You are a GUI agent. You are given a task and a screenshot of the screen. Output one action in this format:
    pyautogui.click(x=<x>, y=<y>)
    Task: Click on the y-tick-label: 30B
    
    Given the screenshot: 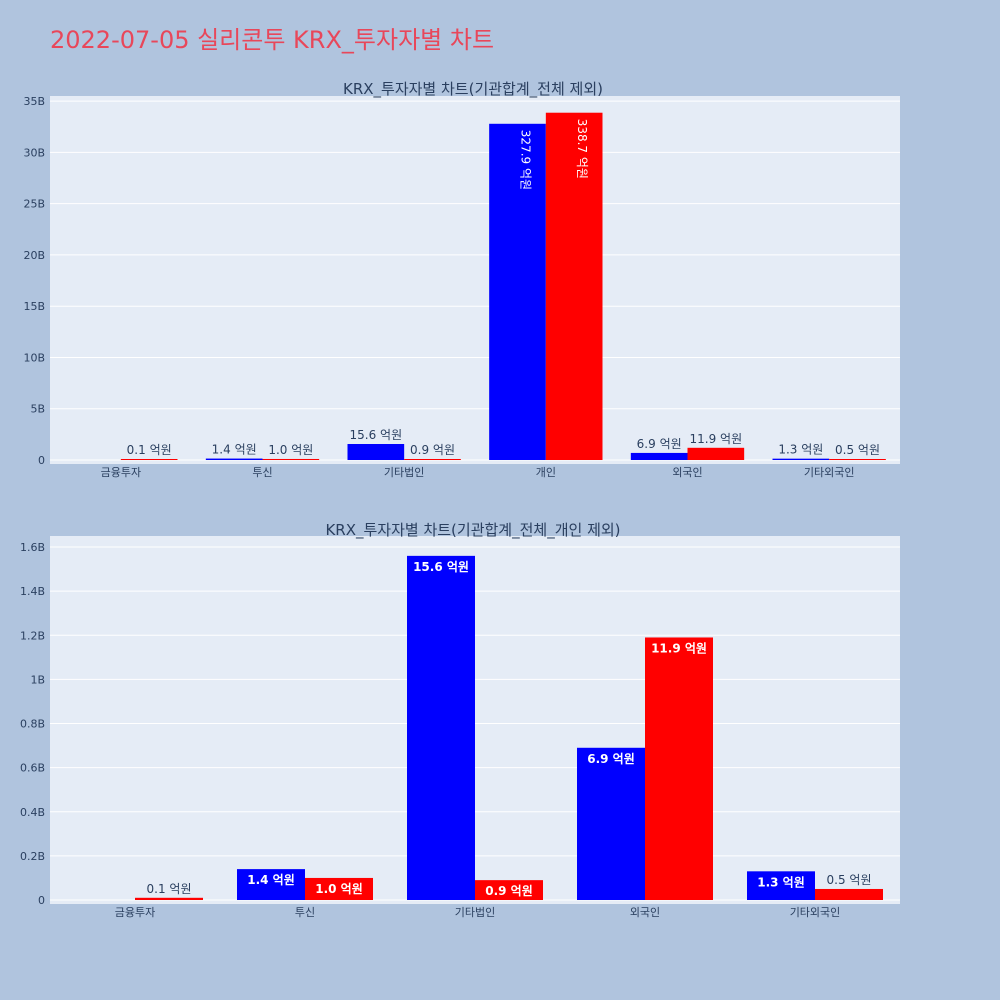 What is the action you would take?
    pyautogui.click(x=34, y=152)
    